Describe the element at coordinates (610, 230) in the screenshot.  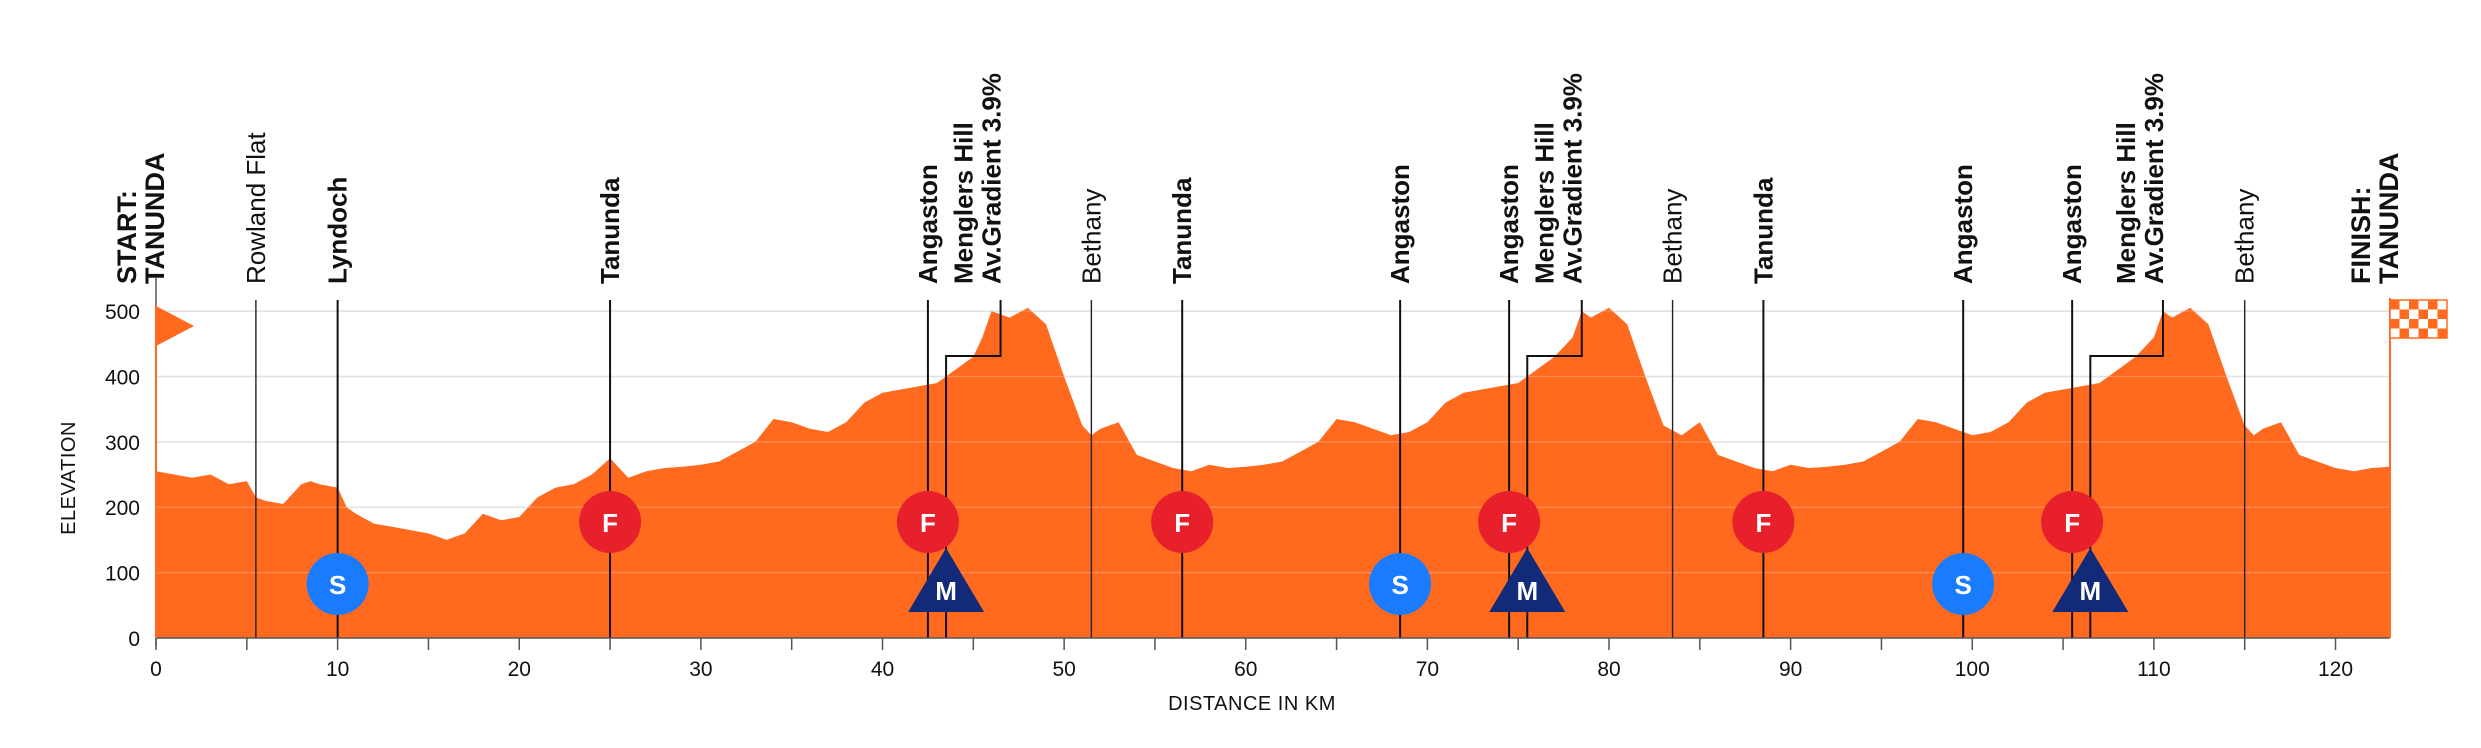
I see `place-label-3-line-0: Tanunda` at that location.